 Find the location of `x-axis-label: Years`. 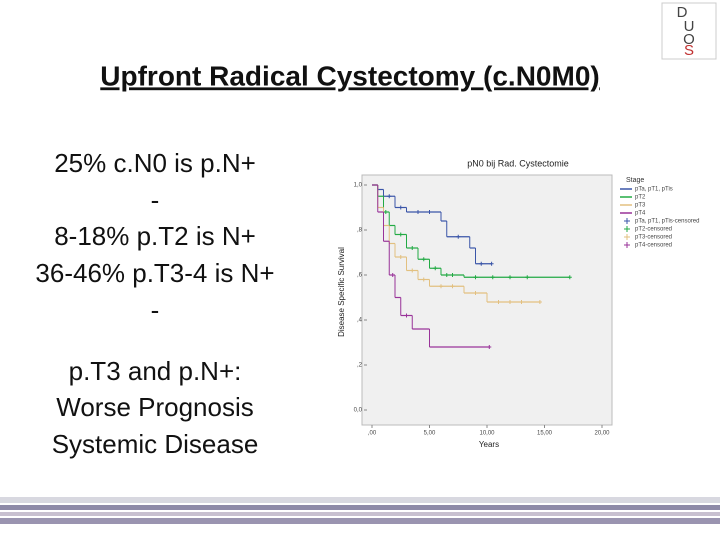

x-axis-label: Years is located at coordinates (489, 444).